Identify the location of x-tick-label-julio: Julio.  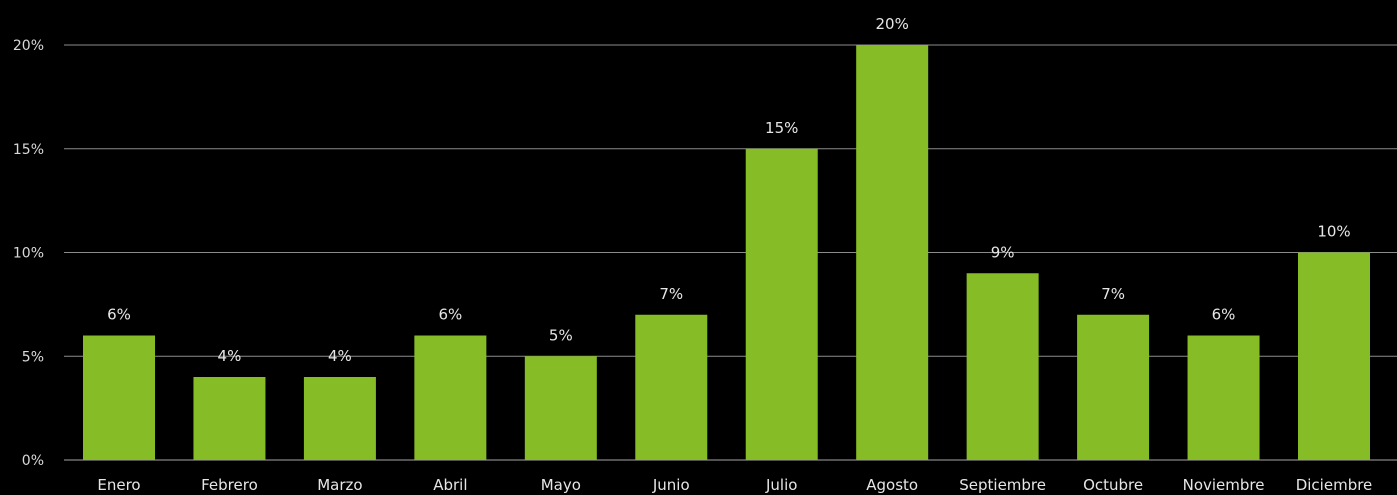
(781, 485).